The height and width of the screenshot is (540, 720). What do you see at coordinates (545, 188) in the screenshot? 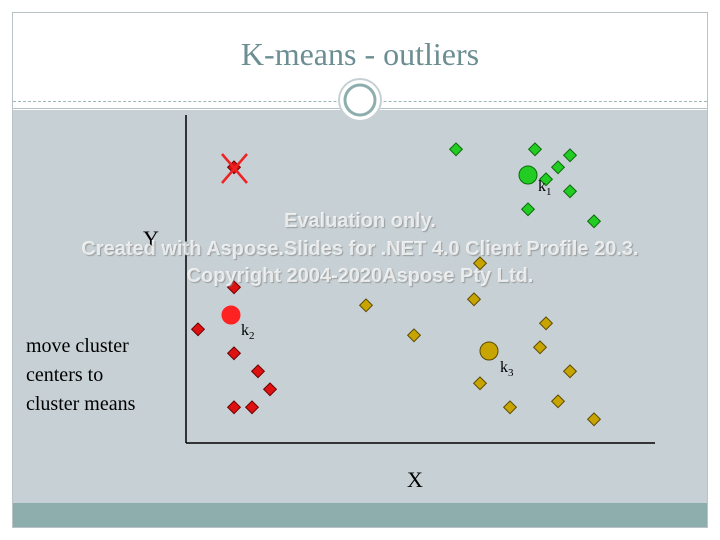
I see `center-label-k1: k1` at bounding box center [545, 188].